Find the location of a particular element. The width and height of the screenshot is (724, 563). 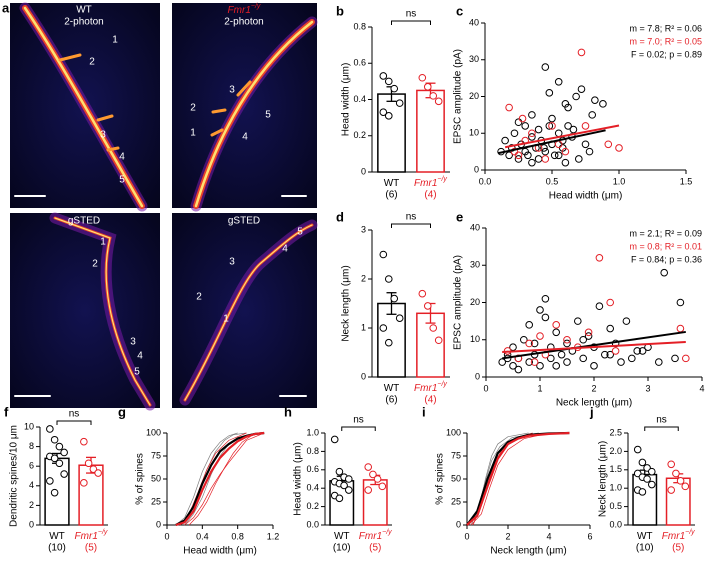

y-tick-label: 2 is located at coordinates (363, 278).